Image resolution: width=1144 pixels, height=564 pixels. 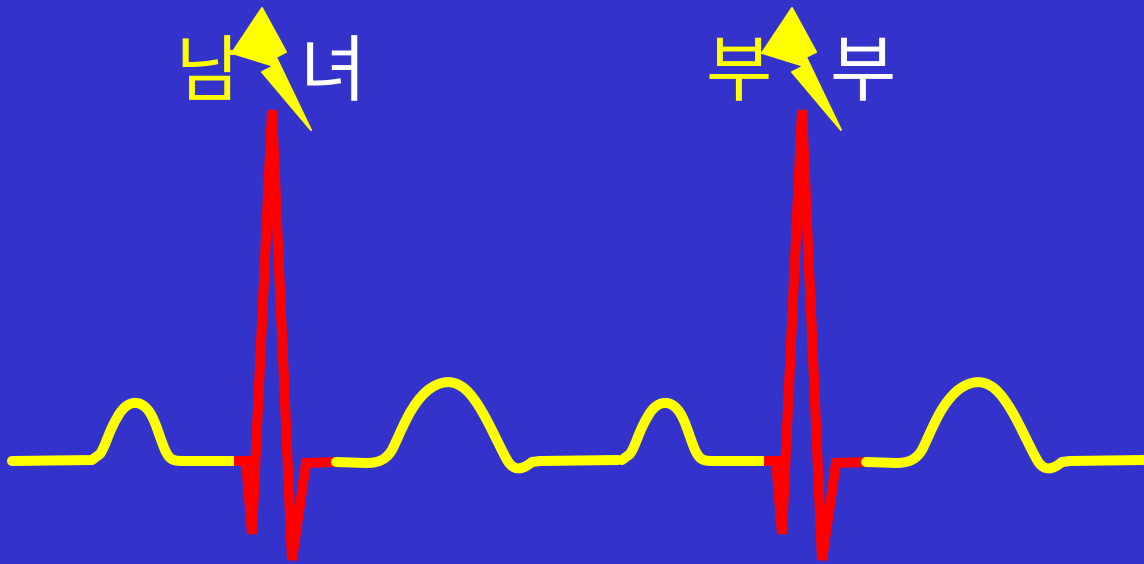 I want to click on left-word-2: 부, so click(x=739, y=70).